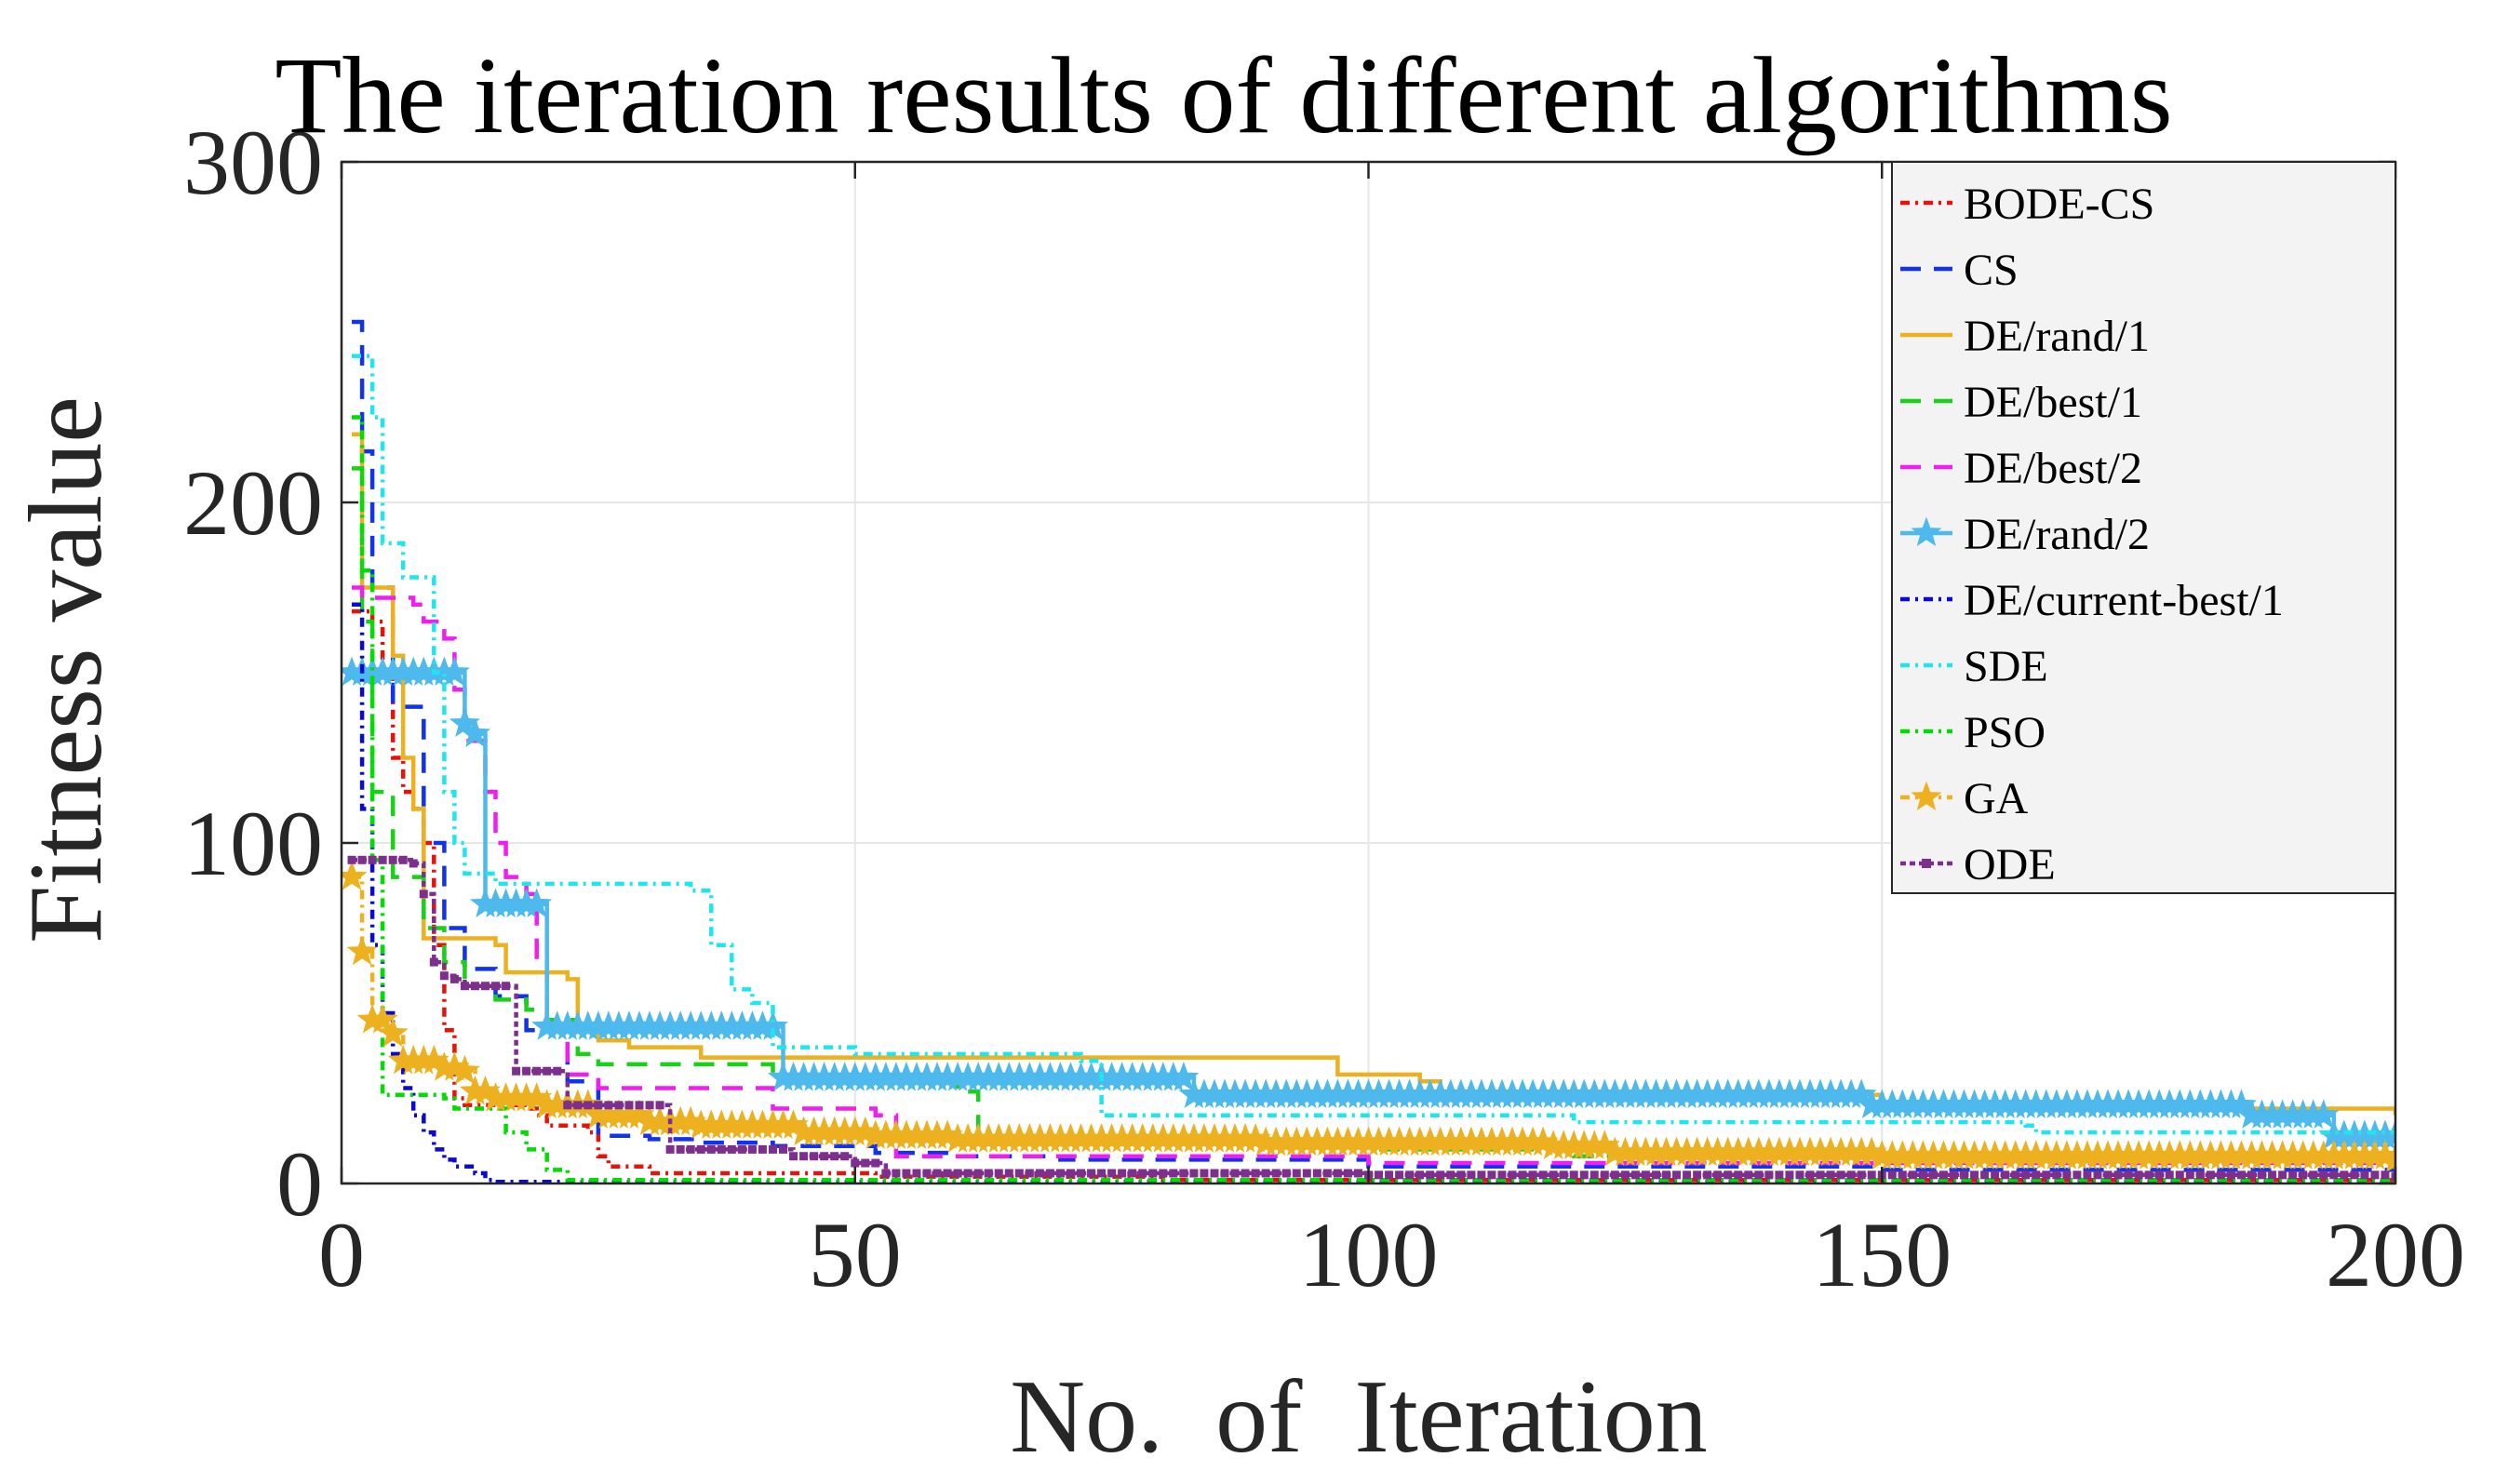  Describe the element at coordinates (2395, 1254) in the screenshot. I see `x-tick-label: 200` at that location.